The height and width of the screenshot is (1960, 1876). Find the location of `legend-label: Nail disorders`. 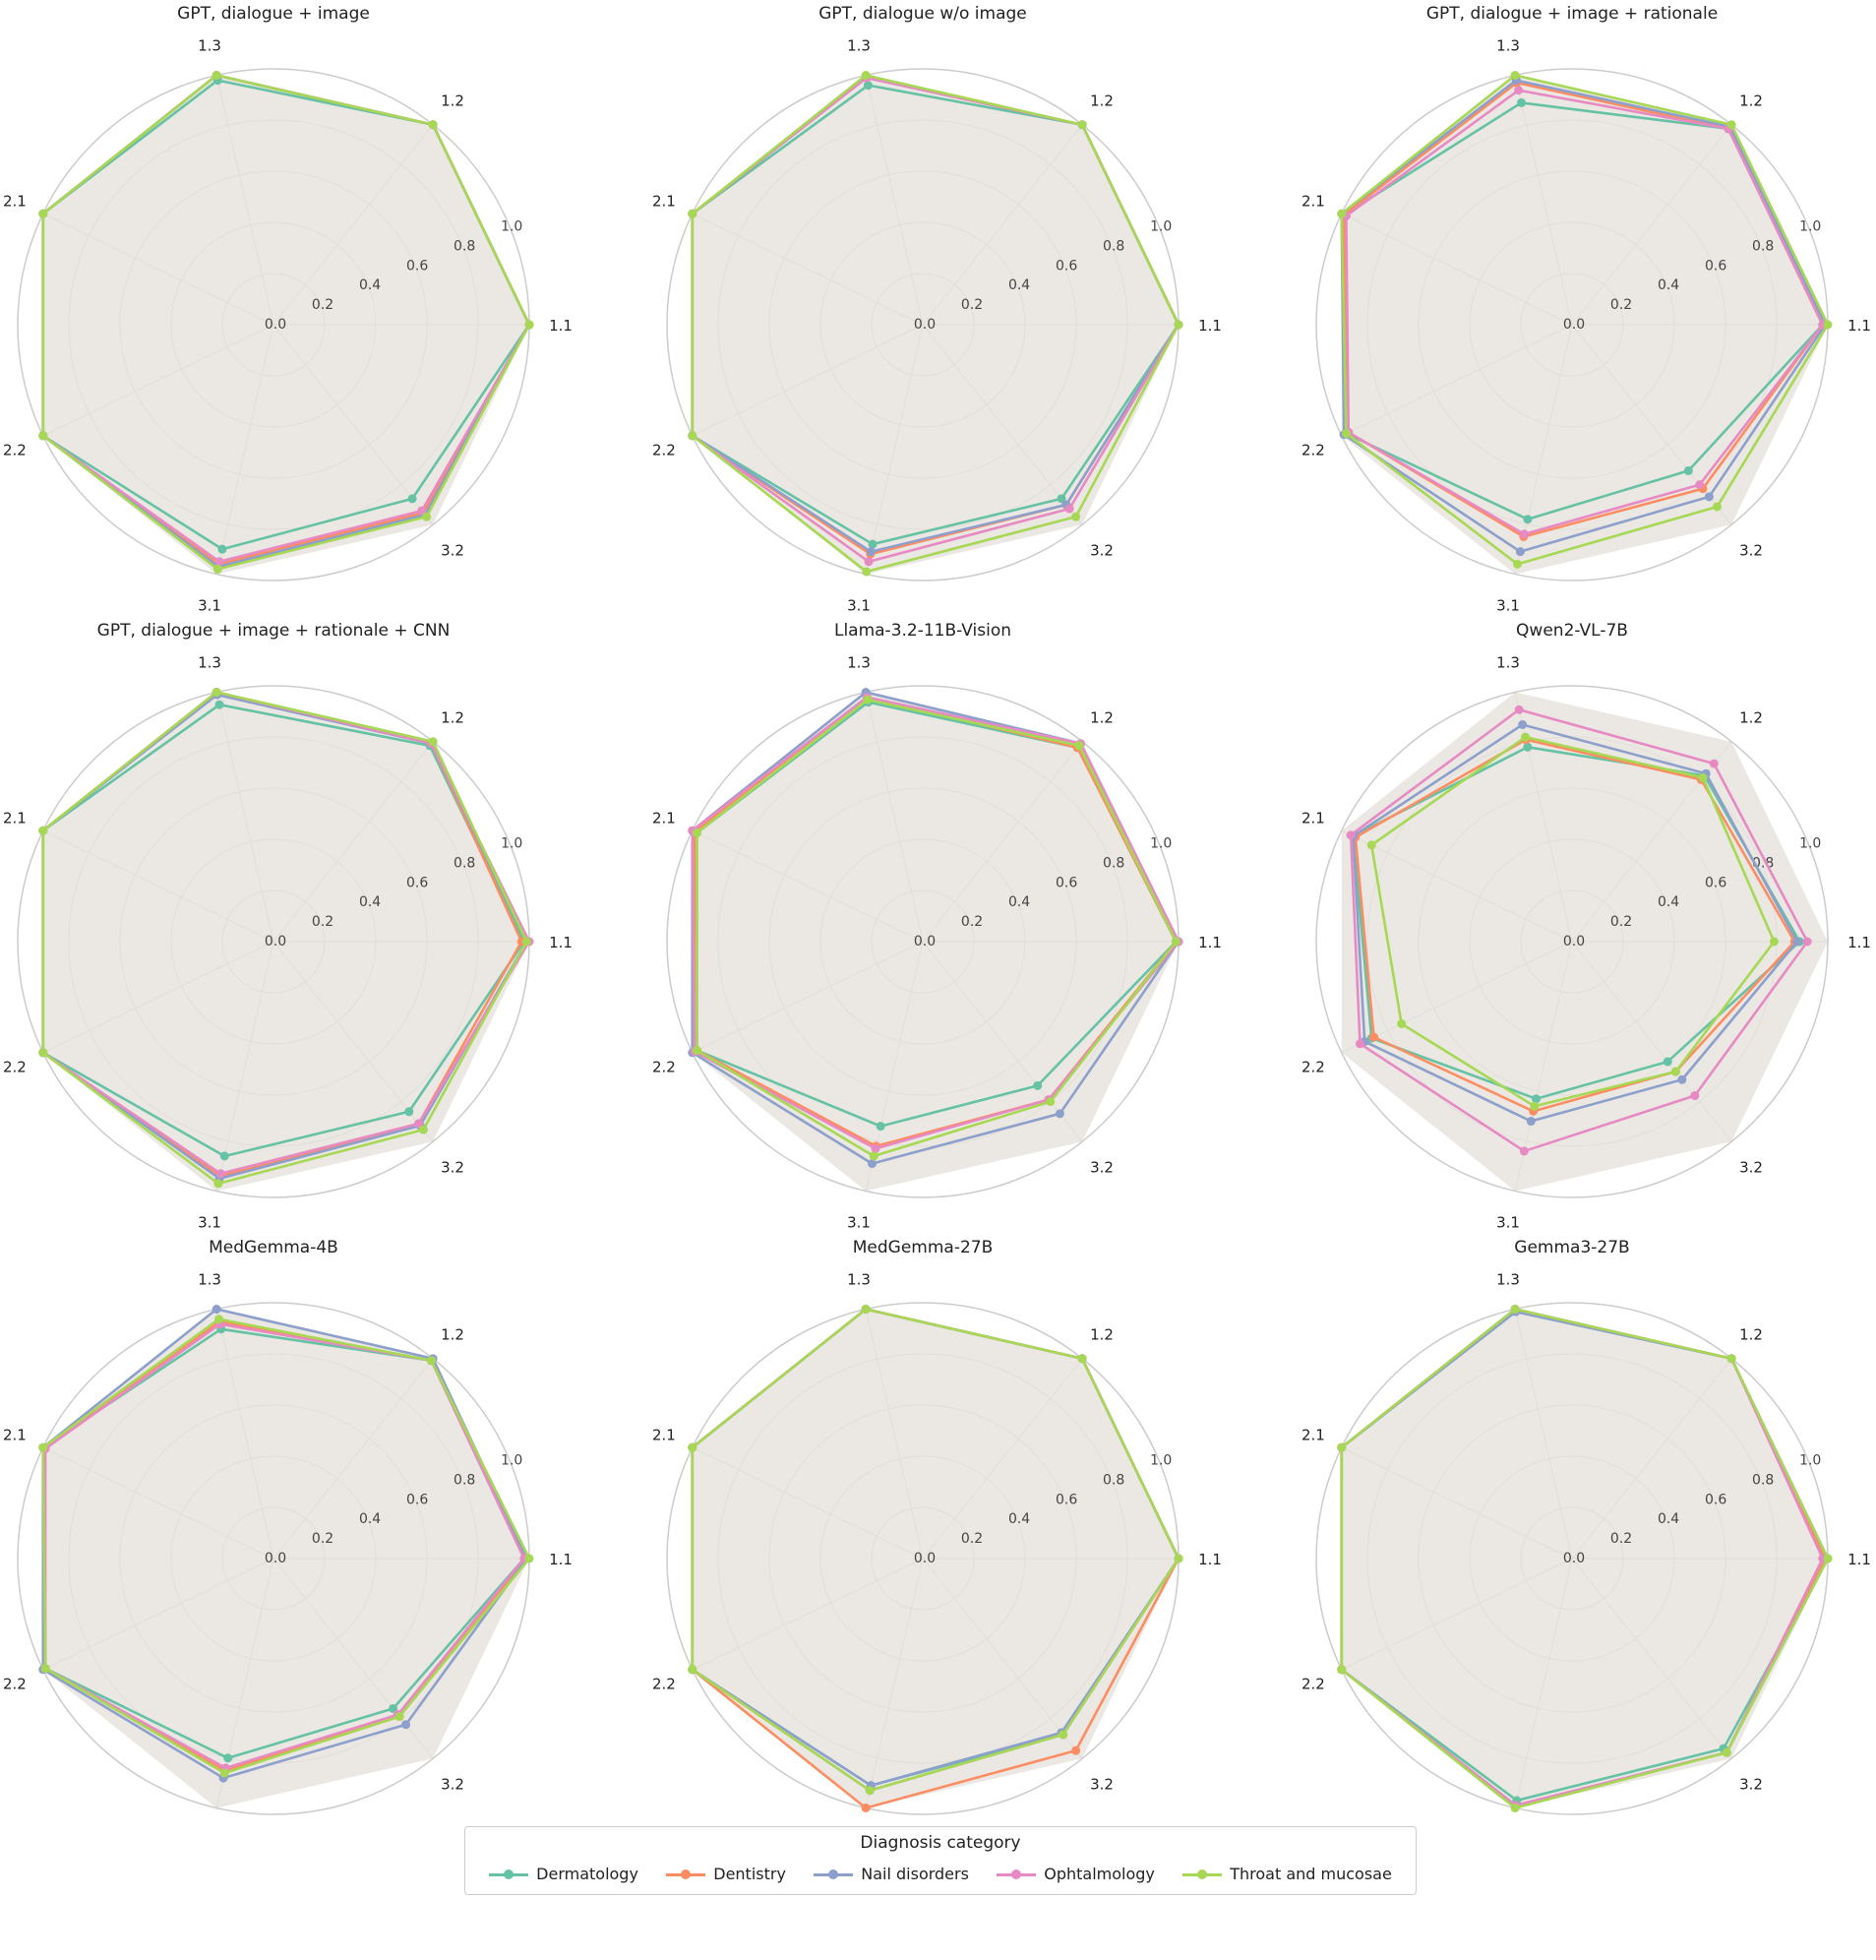

legend-label: Nail disorders is located at coordinates (915, 1874).